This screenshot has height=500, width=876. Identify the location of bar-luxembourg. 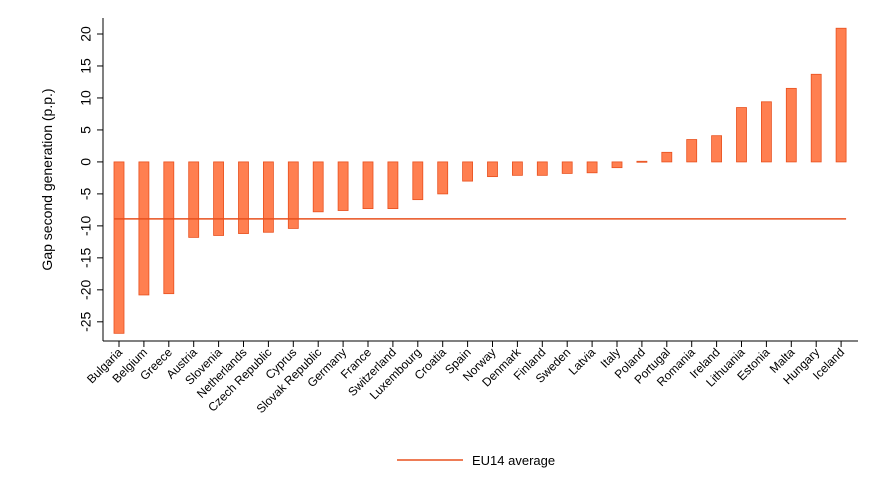
(418, 181).